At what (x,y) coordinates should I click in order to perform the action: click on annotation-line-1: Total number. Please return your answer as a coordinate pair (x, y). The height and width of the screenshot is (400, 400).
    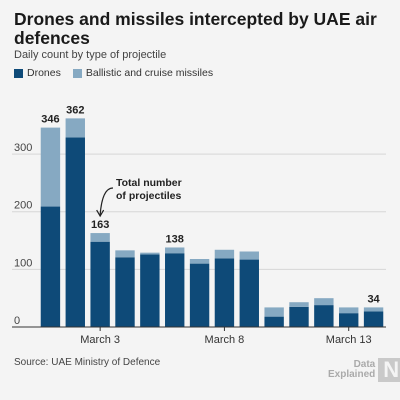
    Looking at the image, I should click on (149, 183).